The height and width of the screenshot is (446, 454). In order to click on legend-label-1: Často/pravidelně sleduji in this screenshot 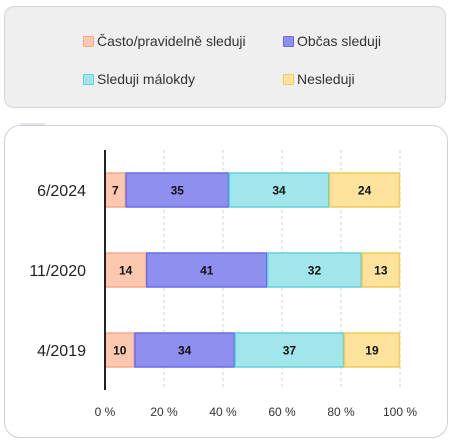, I will do `click(171, 41)`.